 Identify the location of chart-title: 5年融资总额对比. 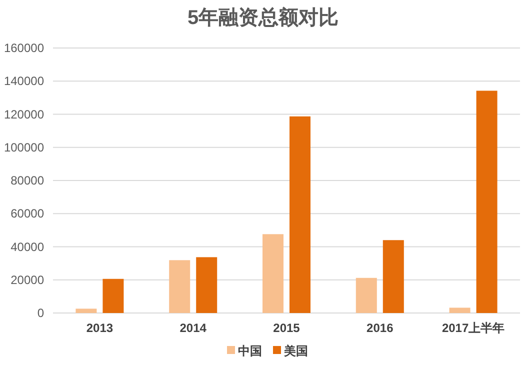
(263, 17).